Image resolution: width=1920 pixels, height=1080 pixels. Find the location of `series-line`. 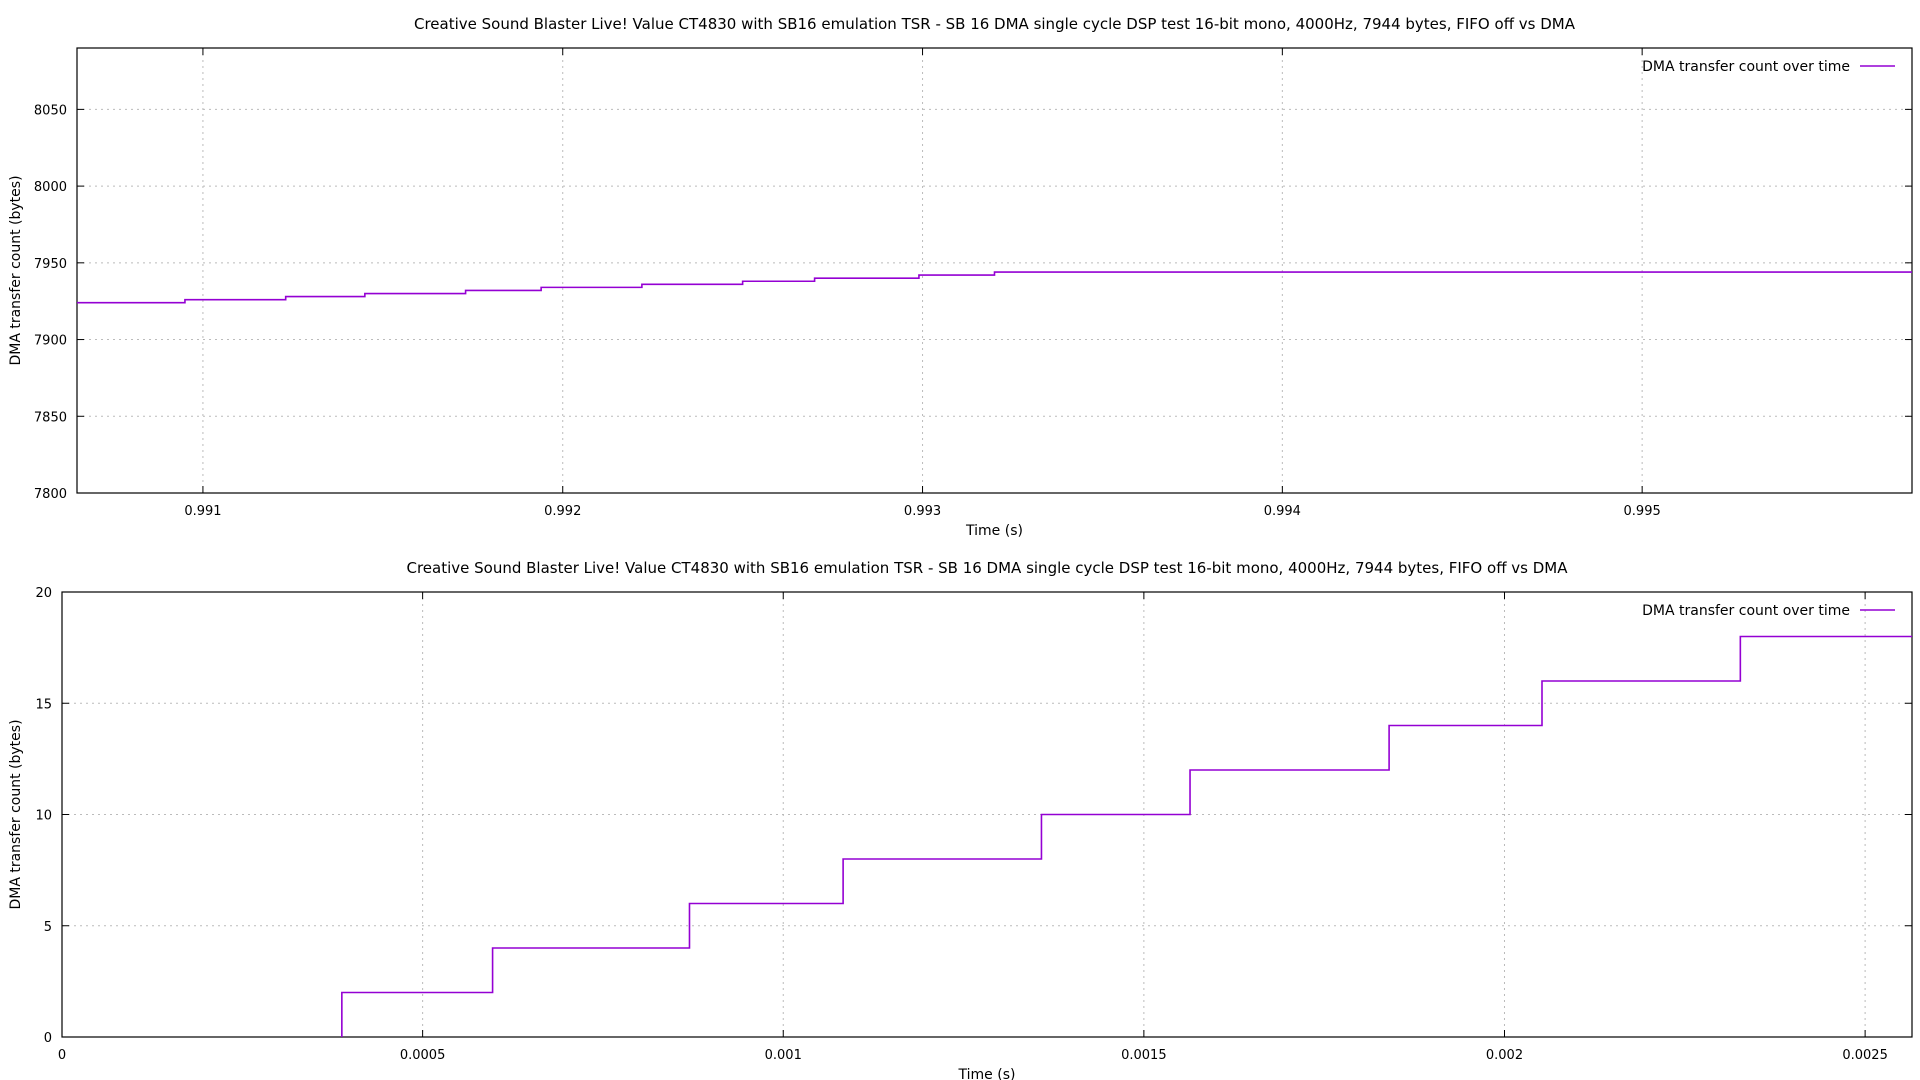

series-line is located at coordinates (994, 287).